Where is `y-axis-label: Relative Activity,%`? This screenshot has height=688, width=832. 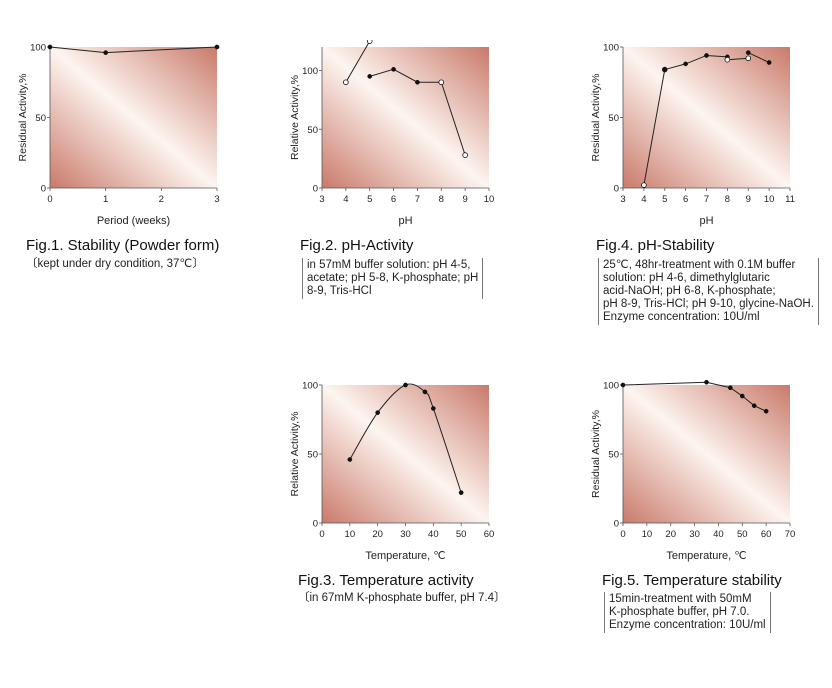 y-axis-label: Relative Activity,% is located at coordinates (295, 117).